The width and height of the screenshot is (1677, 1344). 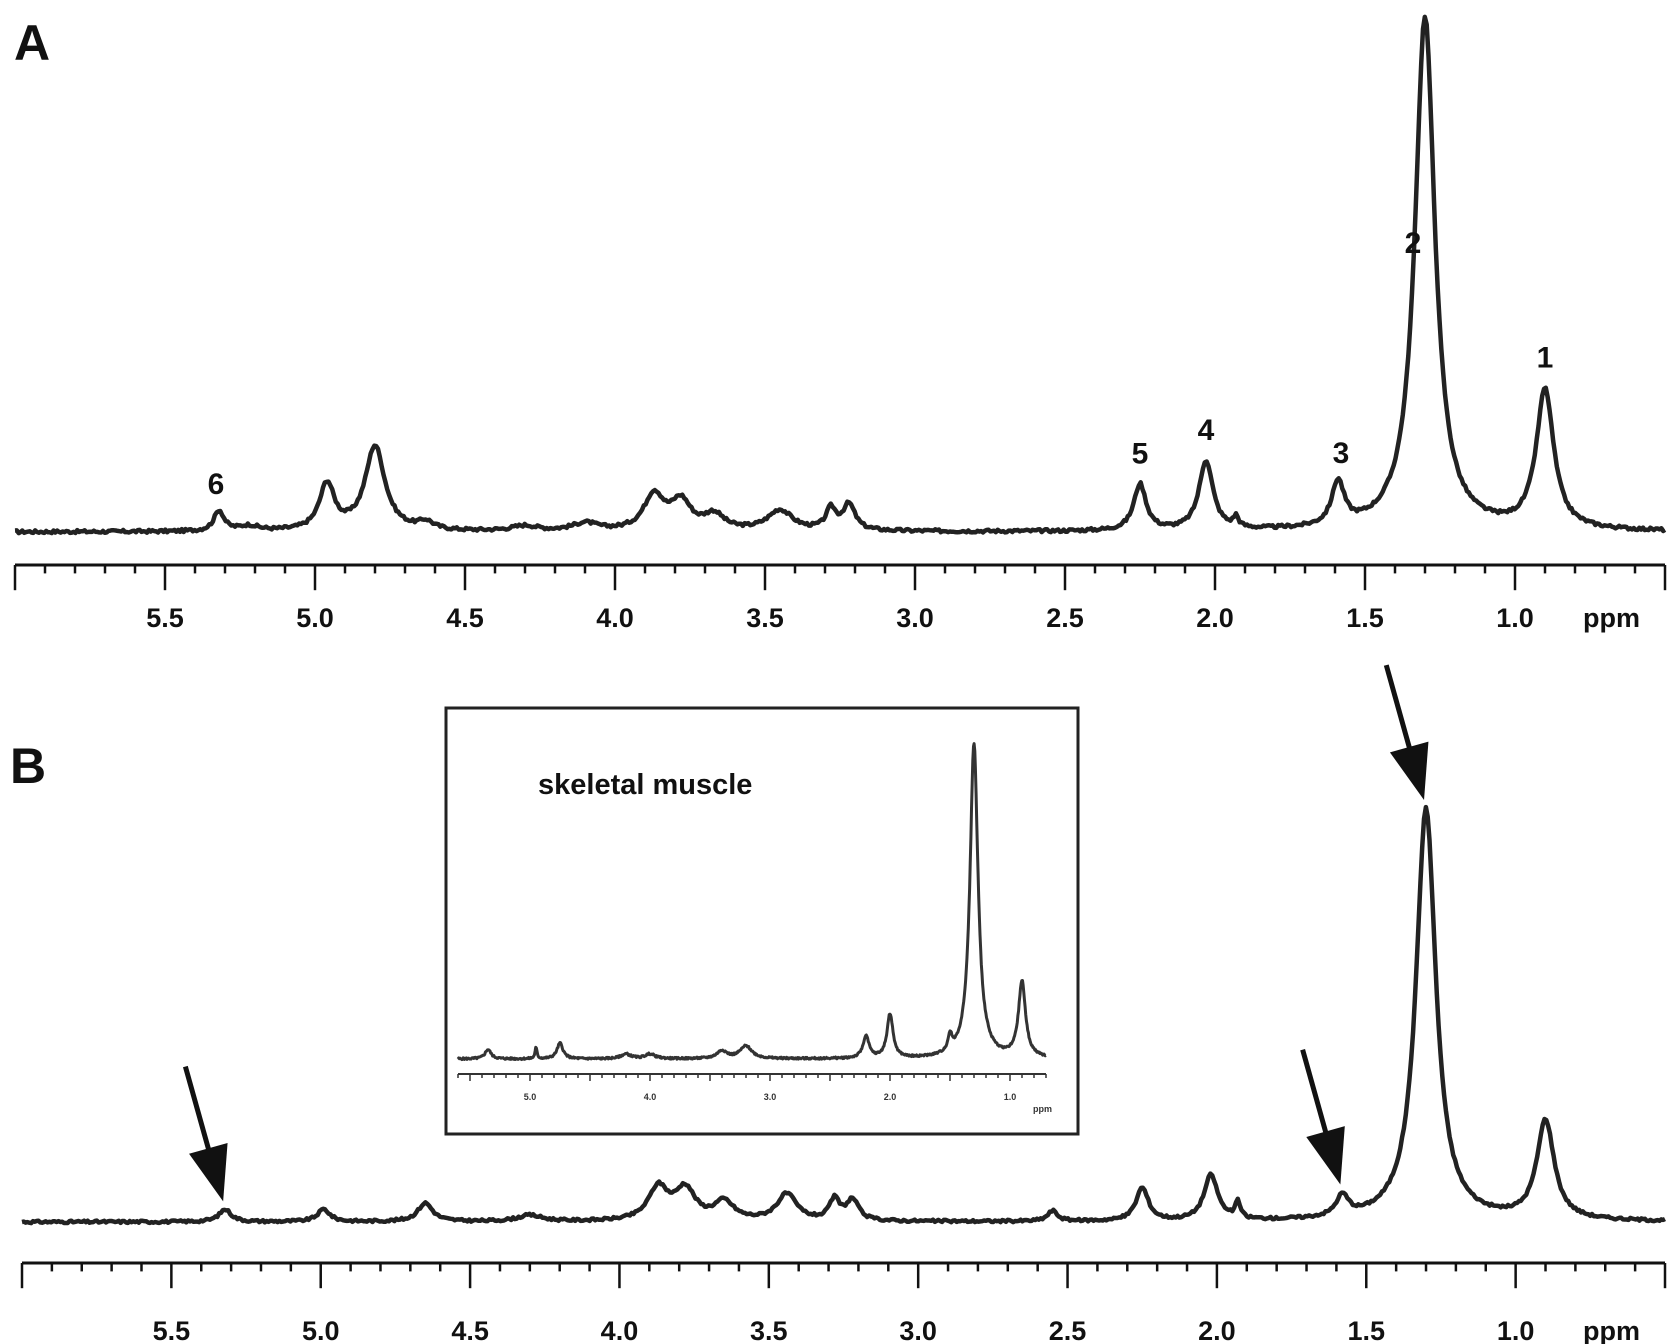 I want to click on panel-a-x-axis-tick-label: 1.5, so click(x=1365, y=618).